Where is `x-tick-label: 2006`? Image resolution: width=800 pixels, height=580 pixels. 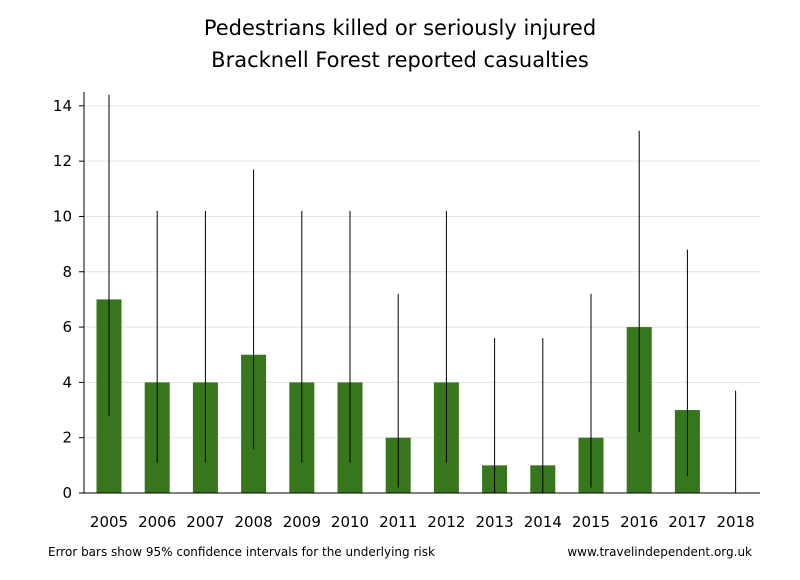 x-tick-label: 2006 is located at coordinates (157, 522).